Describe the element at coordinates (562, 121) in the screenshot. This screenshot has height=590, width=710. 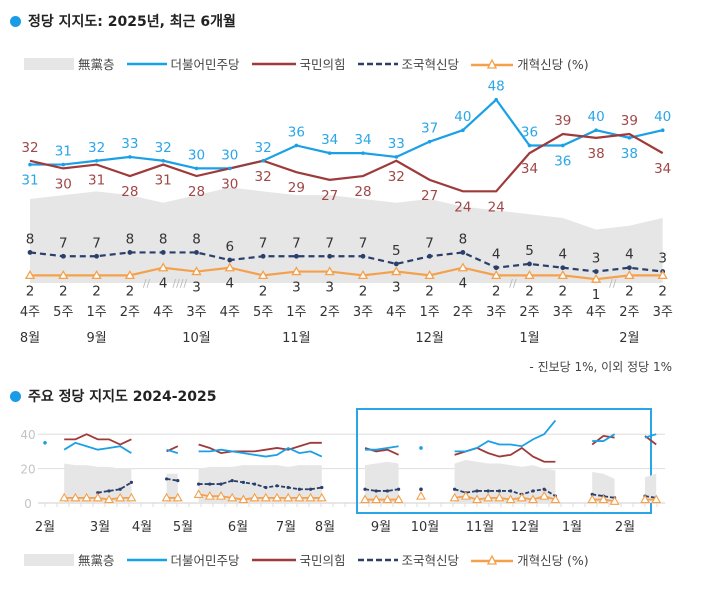
I see `data-label-ppp: 39` at that location.